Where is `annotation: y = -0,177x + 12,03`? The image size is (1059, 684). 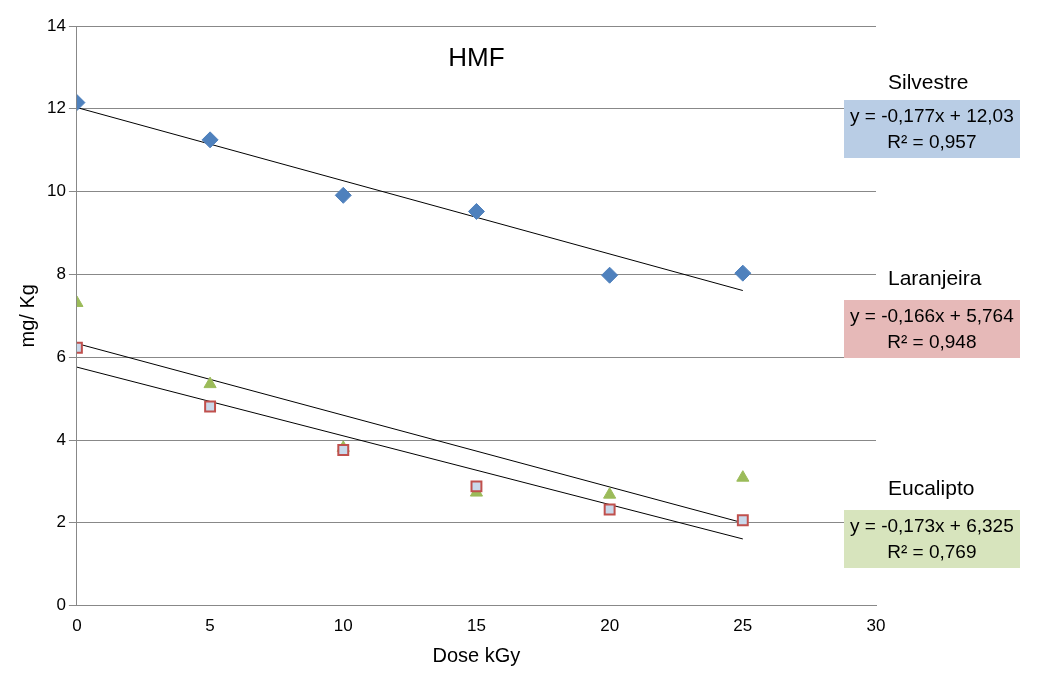 annotation: y = -0,177x + 12,03 is located at coordinates (932, 116).